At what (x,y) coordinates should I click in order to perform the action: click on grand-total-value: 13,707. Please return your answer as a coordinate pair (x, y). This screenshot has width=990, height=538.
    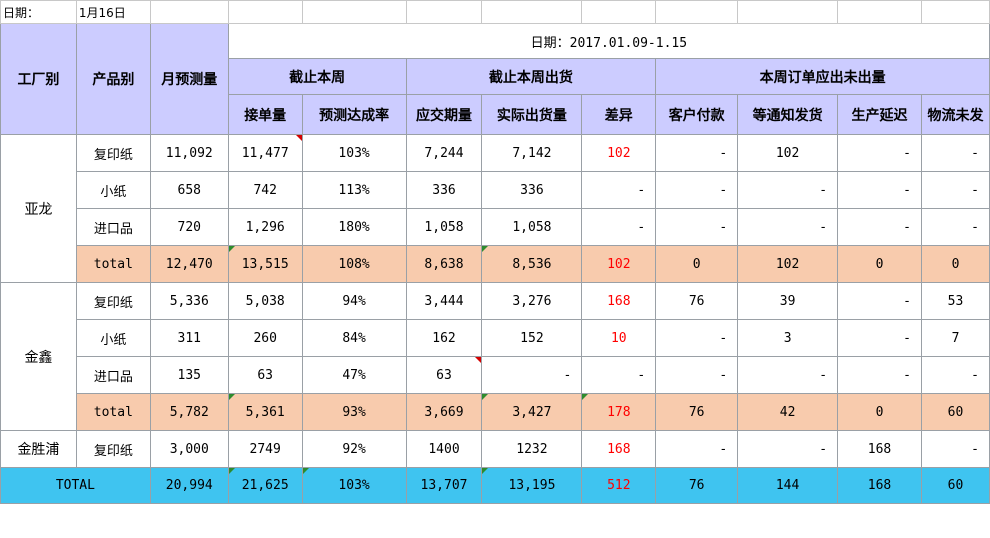
    Looking at the image, I should click on (444, 485).